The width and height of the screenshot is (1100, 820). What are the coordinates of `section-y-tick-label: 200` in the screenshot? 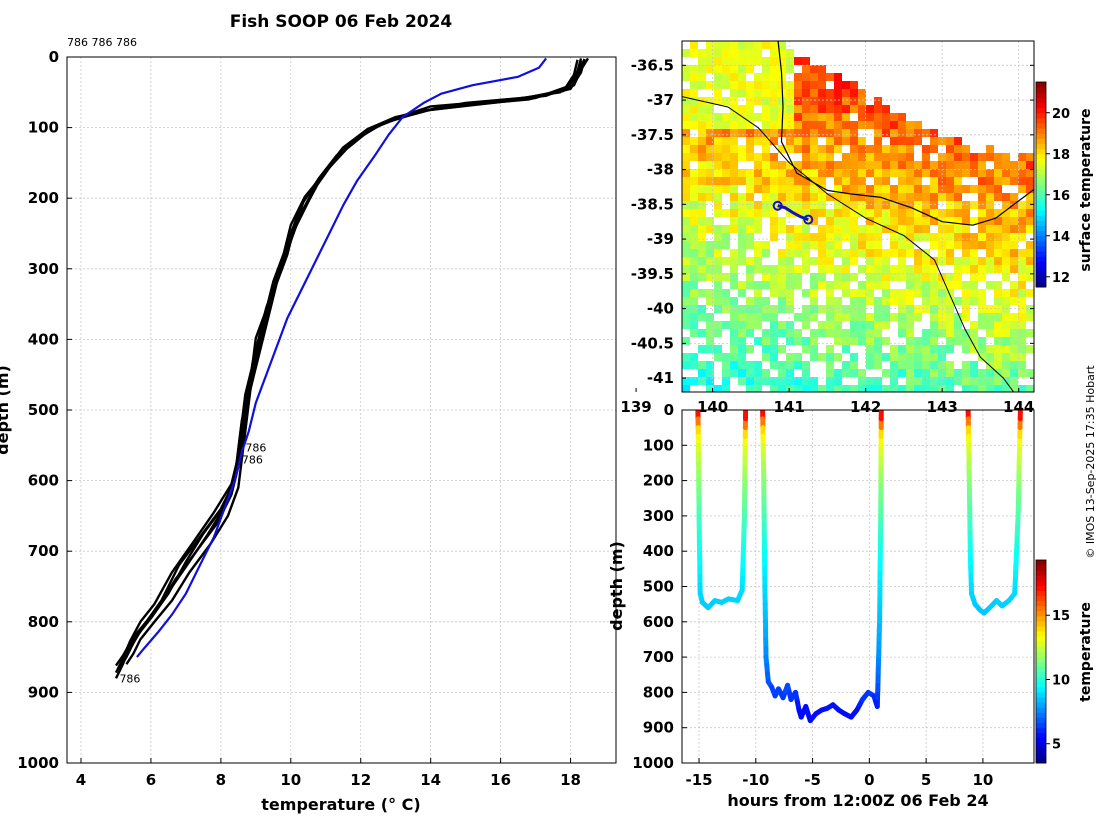 It's located at (658, 481).